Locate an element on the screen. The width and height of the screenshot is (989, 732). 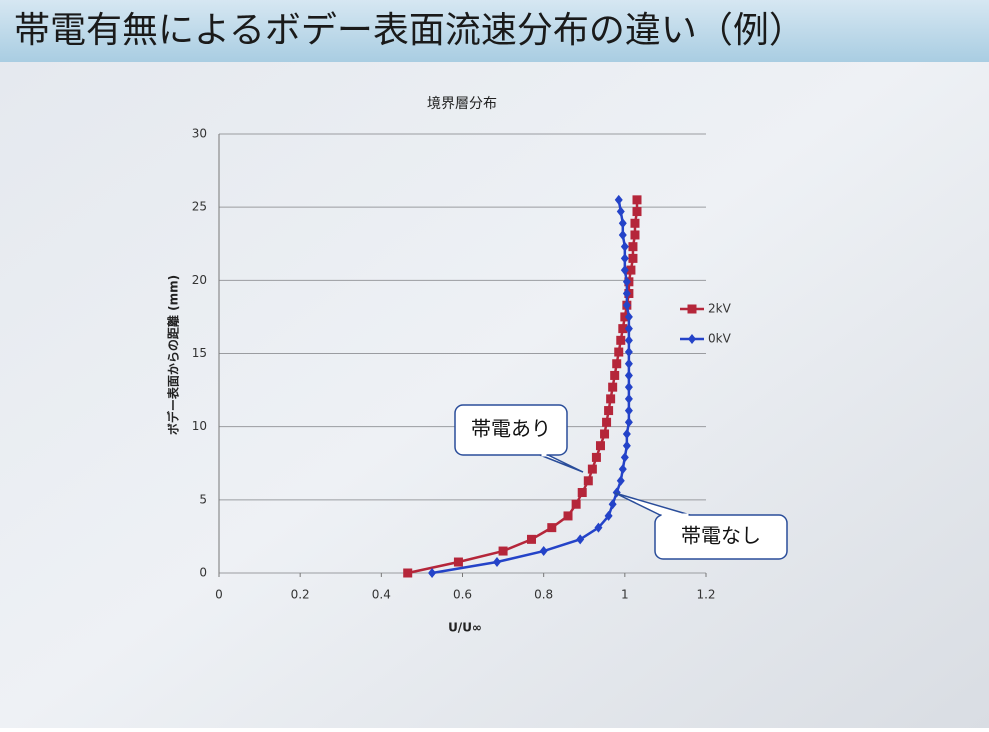
y-axis-label: ボデー表面からの距離 (mm) is located at coordinates (173, 355).